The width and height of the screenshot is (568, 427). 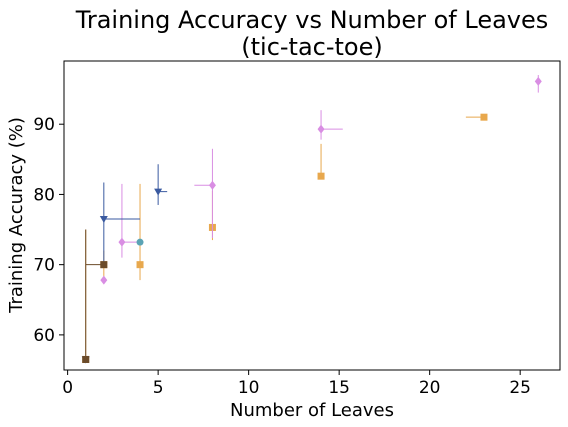 What do you see at coordinates (44, 125) in the screenshot?
I see `y-tick-label: 90` at bounding box center [44, 125].